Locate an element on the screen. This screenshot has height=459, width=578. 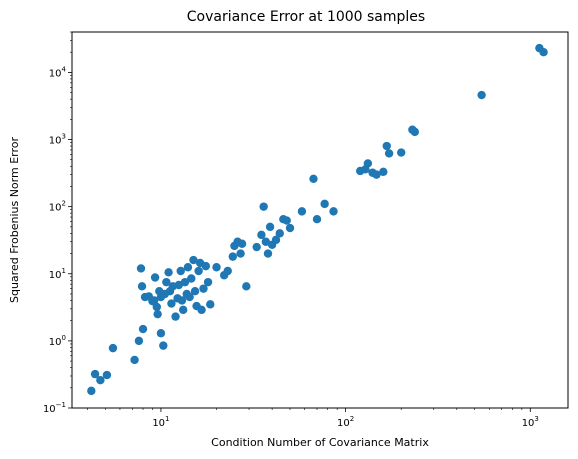
y-tick-label-exponent: 0 is located at coordinates (64, 338).